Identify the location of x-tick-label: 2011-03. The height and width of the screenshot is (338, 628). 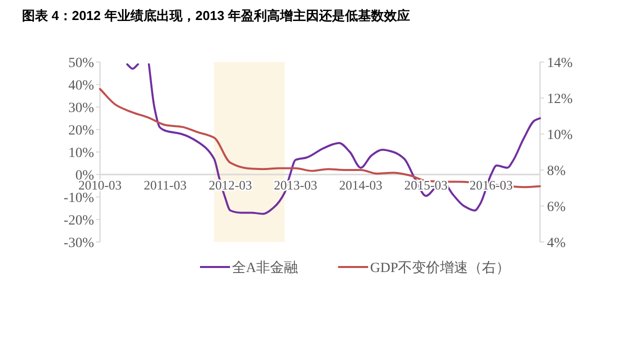
(165, 185).